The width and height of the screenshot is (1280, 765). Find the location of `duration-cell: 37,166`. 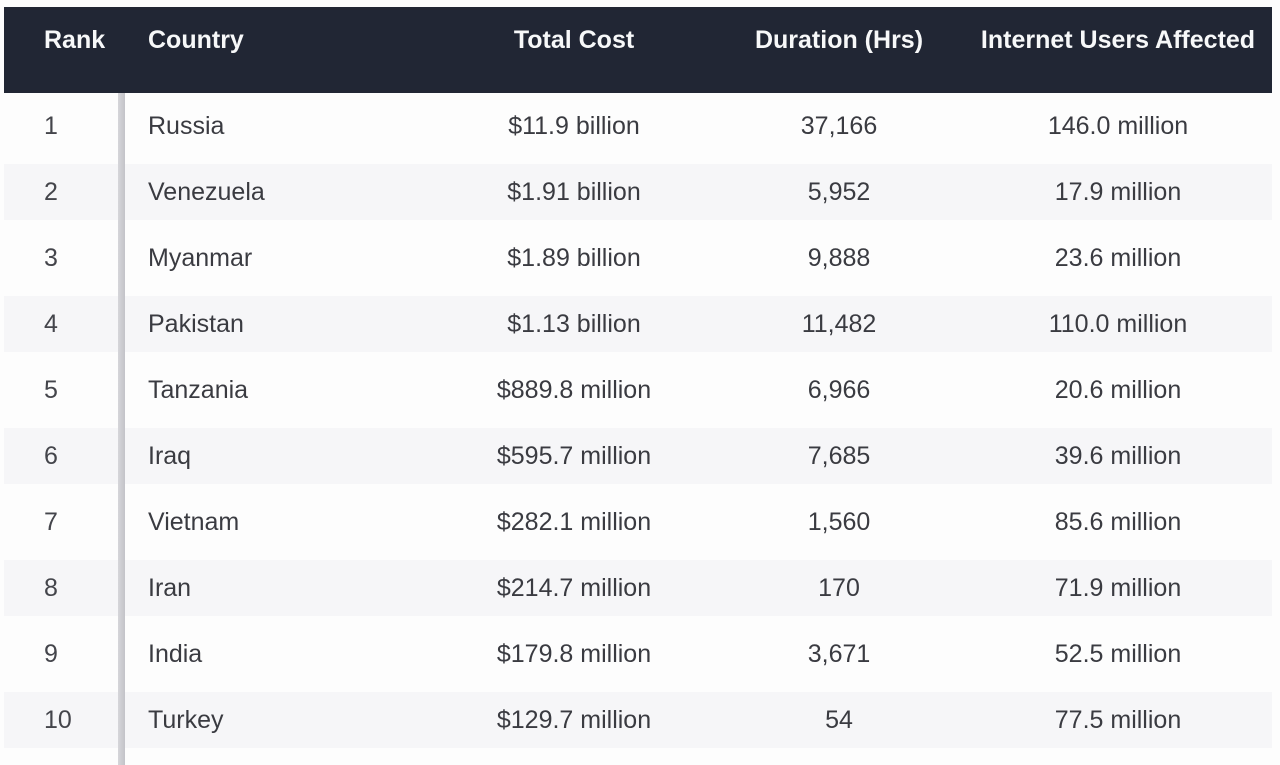

duration-cell: 37,166 is located at coordinates (839, 125).